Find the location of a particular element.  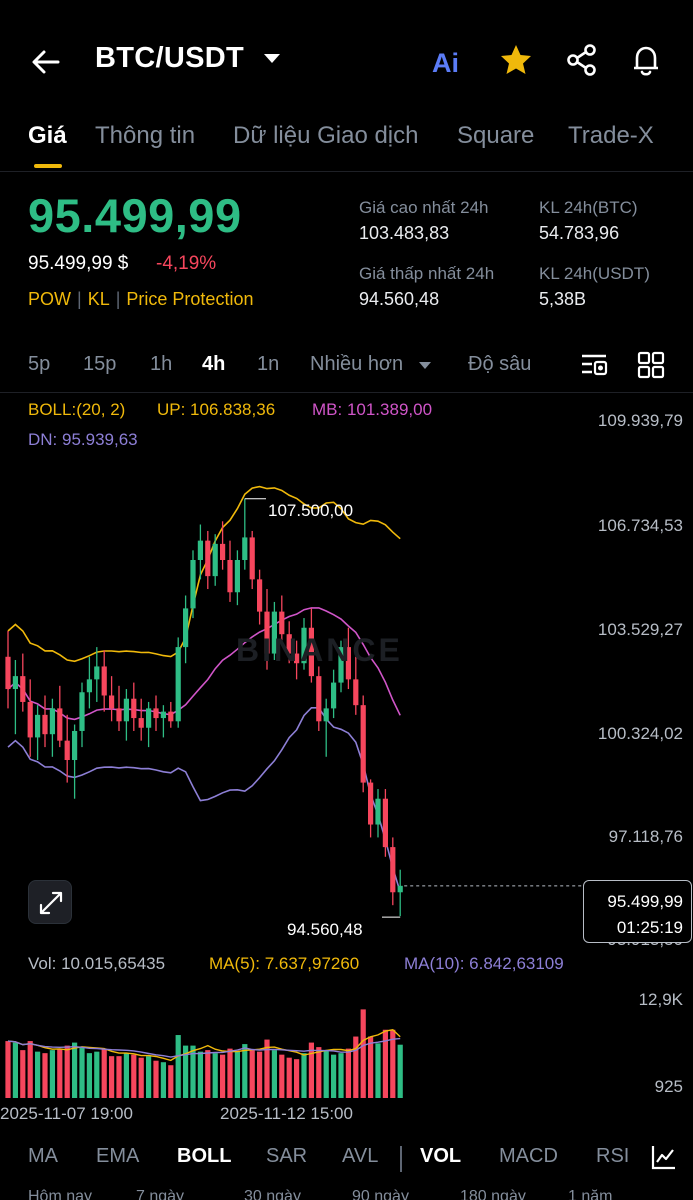

indicator-settings-icon is located at coordinates (594, 365).